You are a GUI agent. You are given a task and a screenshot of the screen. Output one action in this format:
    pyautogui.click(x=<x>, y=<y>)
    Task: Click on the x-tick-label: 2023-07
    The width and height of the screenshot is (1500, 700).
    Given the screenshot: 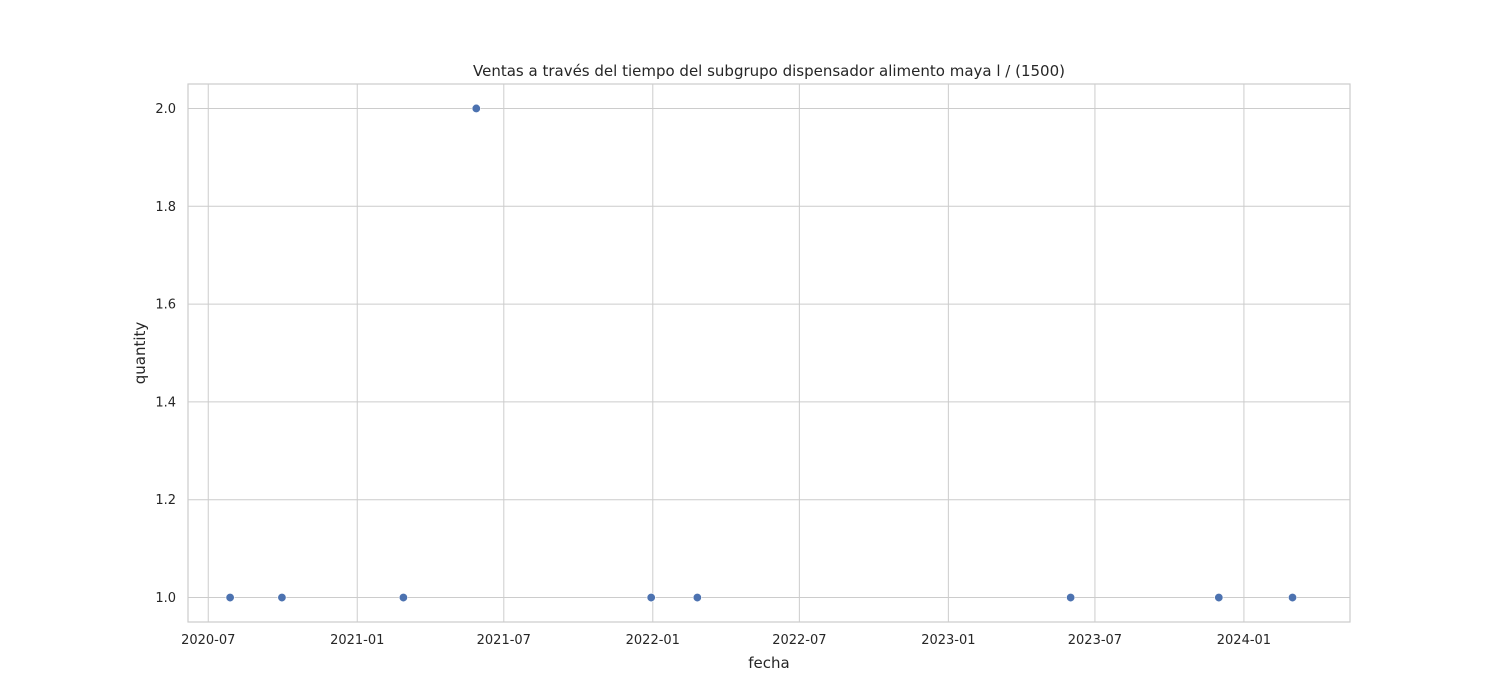 What is the action you would take?
    pyautogui.click(x=1095, y=640)
    